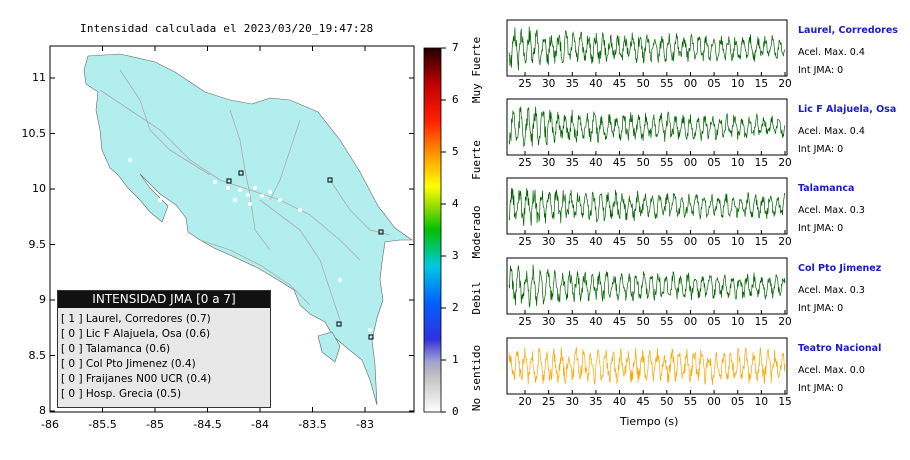 This screenshot has width=910, height=460. Describe the element at coordinates (116, 349) in the screenshot. I see `legend-item: [ 0 ] Talamanca (0.6)` at that location.